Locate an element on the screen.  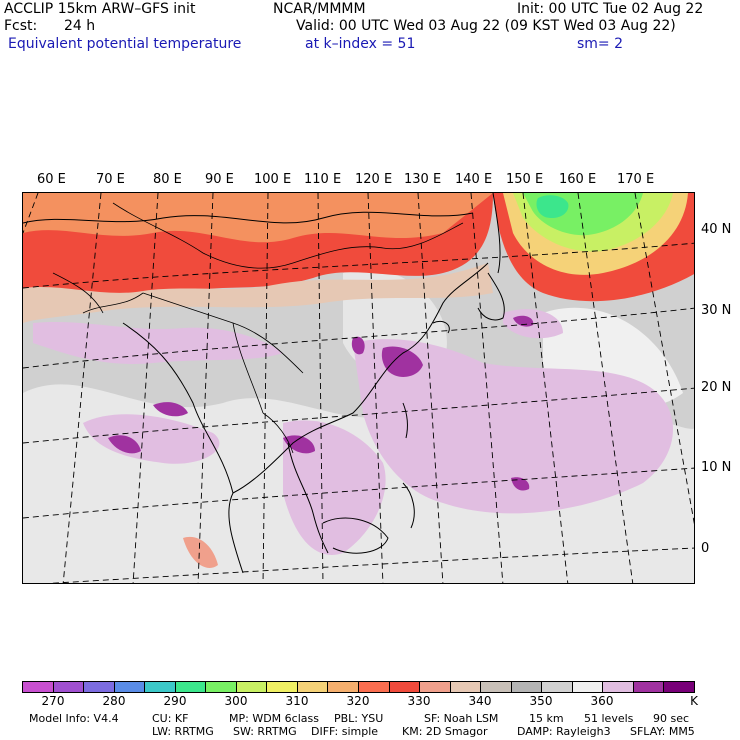
footer-item: KM: 2D Smagor is located at coordinates (445, 731).